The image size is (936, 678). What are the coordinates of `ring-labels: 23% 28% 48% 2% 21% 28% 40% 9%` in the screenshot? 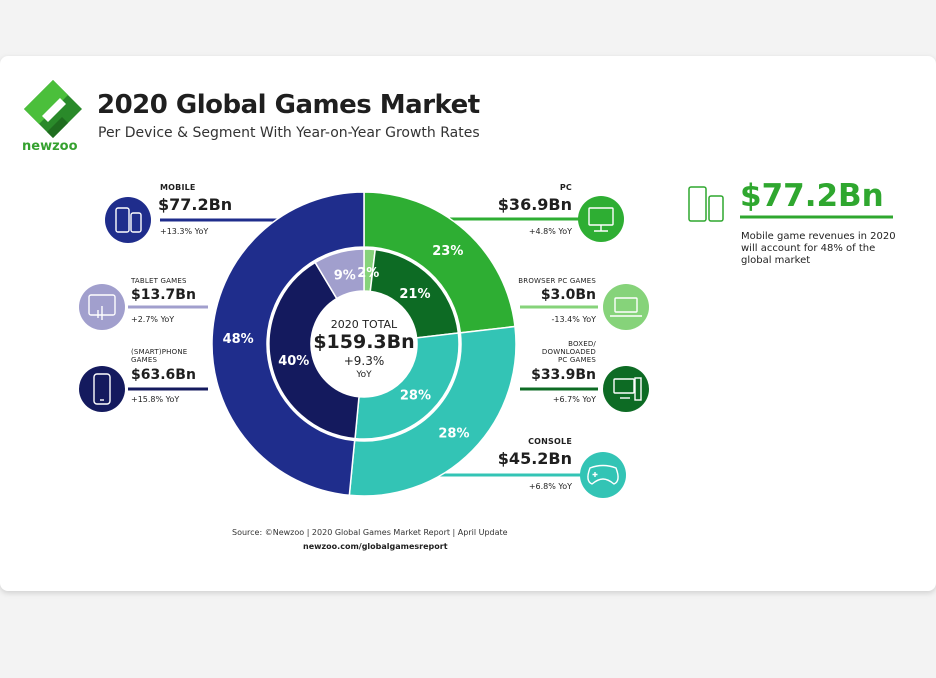 It's located at (346, 342).